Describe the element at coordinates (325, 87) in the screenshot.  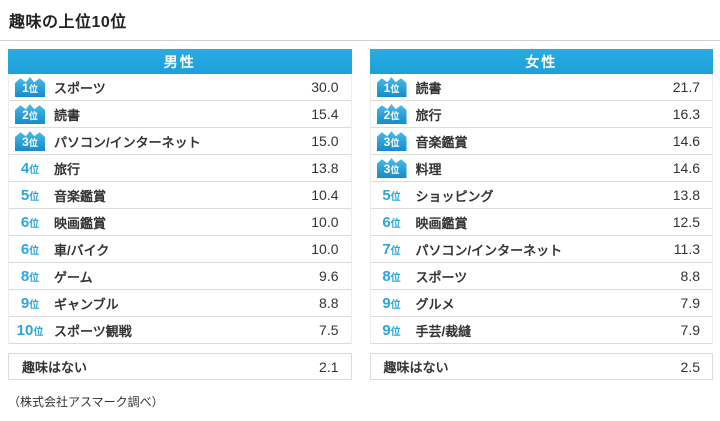
I see `hobby-value: 30.0` at that location.